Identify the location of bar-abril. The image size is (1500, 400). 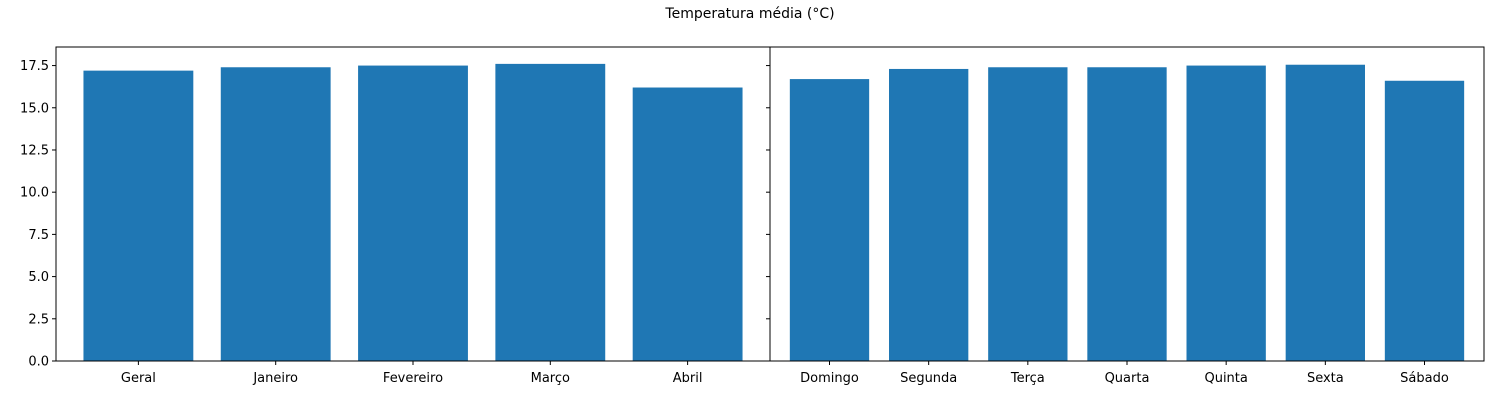
(687, 224).